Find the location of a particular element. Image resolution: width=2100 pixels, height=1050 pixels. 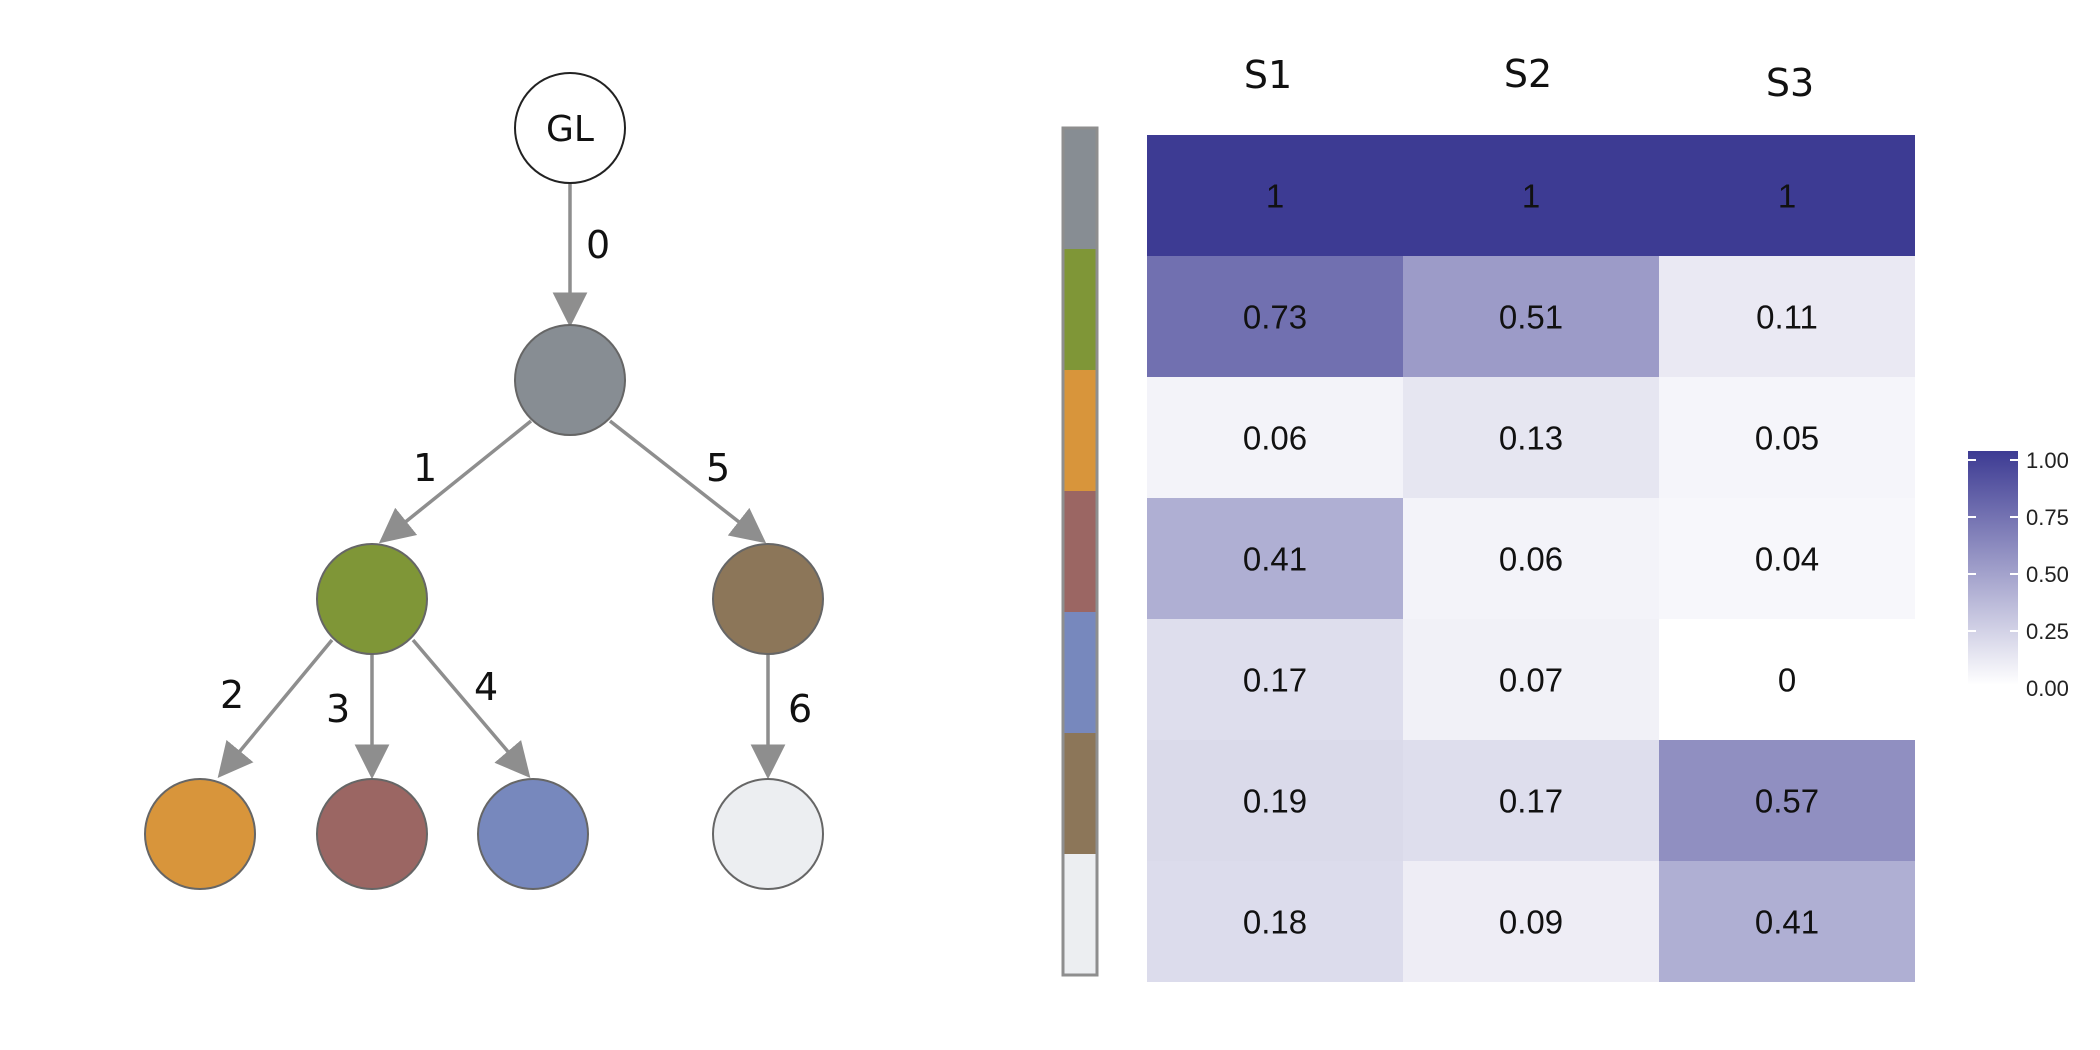

color-scale-legend: 1.00 0.75 0.50 0.25 0.00 is located at coordinates (2018, 574).